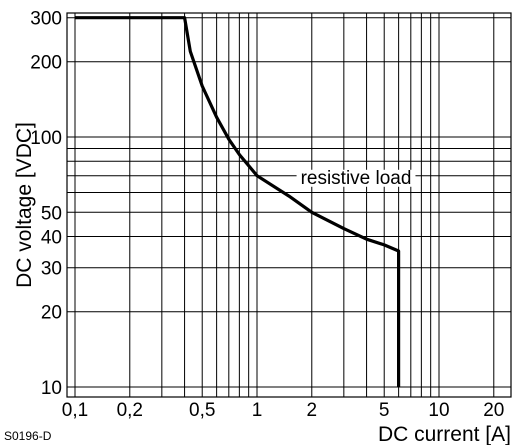 The image size is (516, 445). I want to click on annotations: resistive load, so click(356, 178).